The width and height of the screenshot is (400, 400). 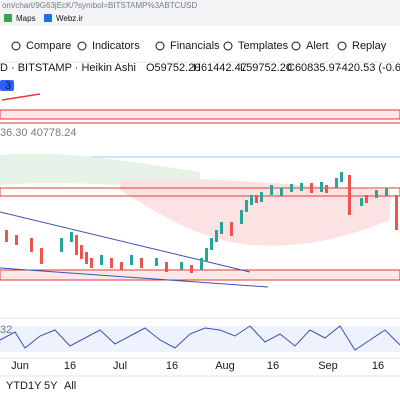 What do you see at coordinates (51, 386) in the screenshot?
I see `range-button: 5Y` at bounding box center [51, 386].